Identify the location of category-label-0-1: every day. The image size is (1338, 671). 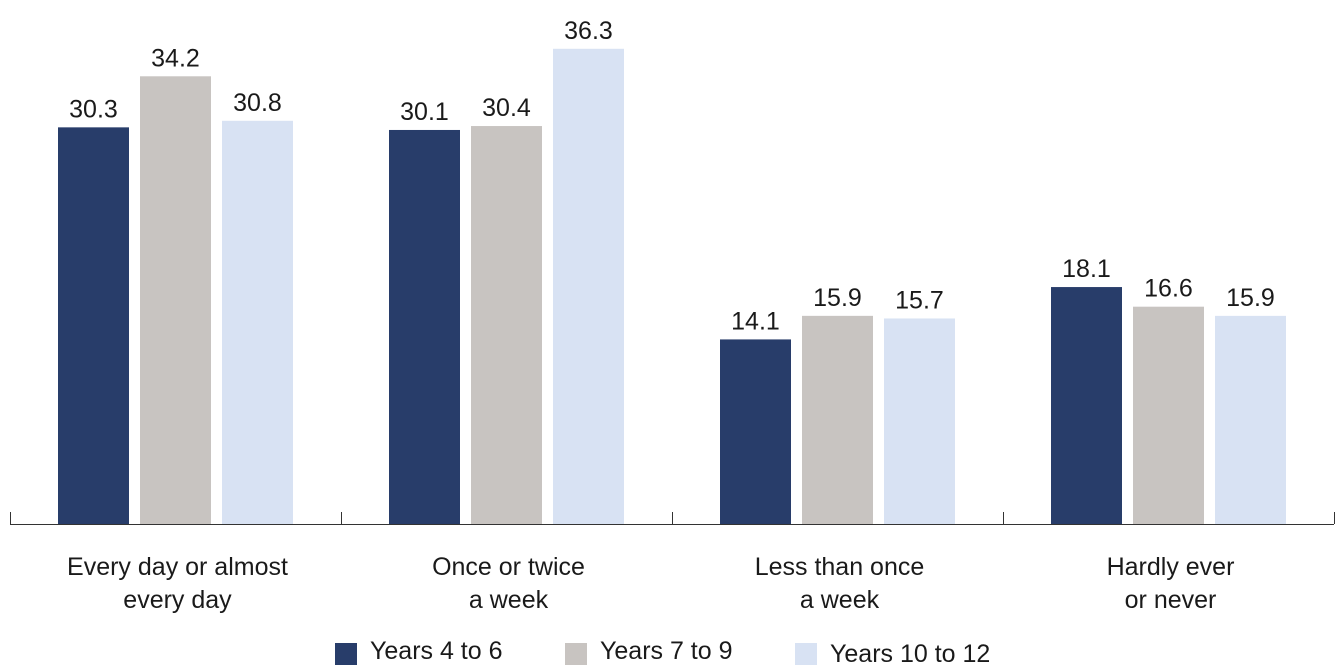
(177, 600).